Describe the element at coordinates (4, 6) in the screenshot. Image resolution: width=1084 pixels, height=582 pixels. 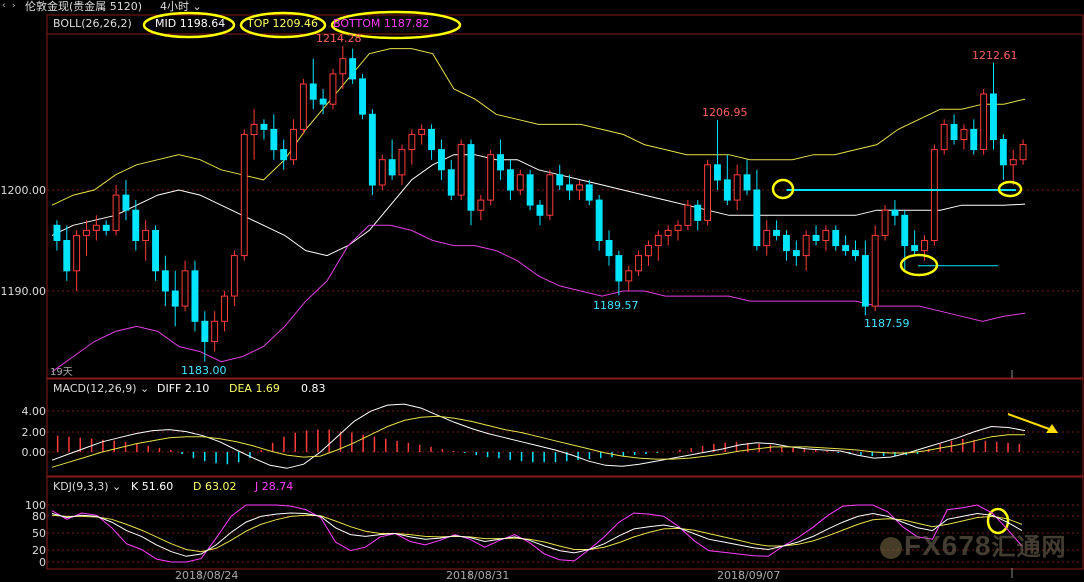
I see `nav-left-button: ‹` at that location.